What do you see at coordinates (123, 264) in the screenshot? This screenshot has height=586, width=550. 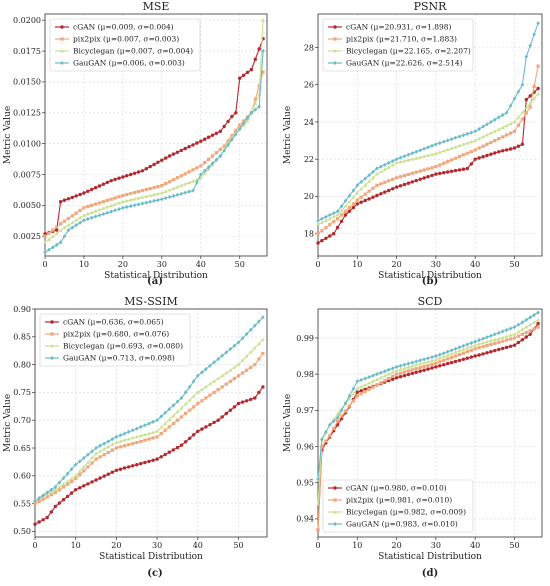 I see `x-tick-label: 20` at bounding box center [123, 264].